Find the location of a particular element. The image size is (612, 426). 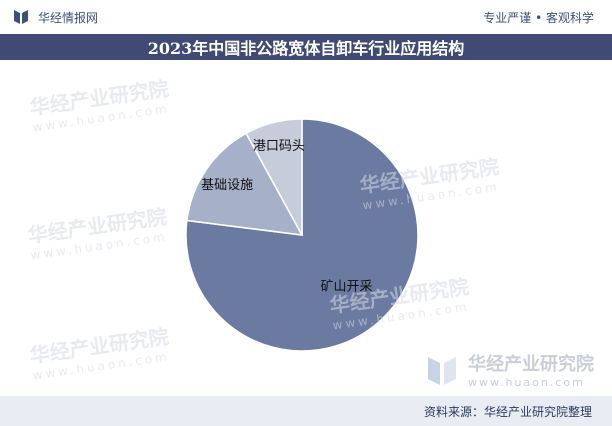

brand-logo-icon is located at coordinates (21, 17).